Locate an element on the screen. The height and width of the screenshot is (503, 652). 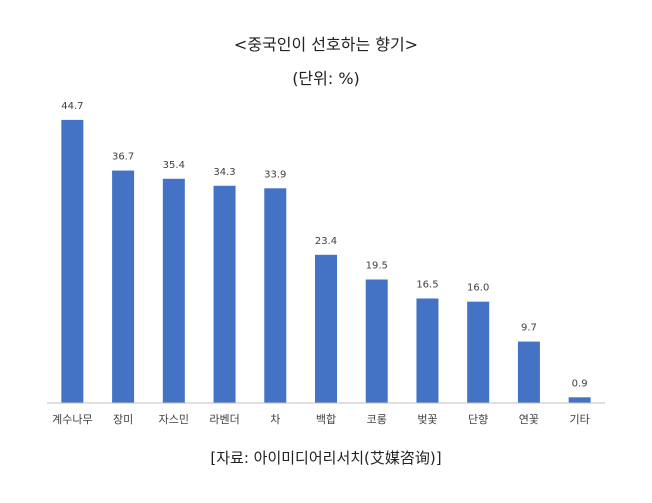
data-label-9: 16.0 is located at coordinates (478, 288).